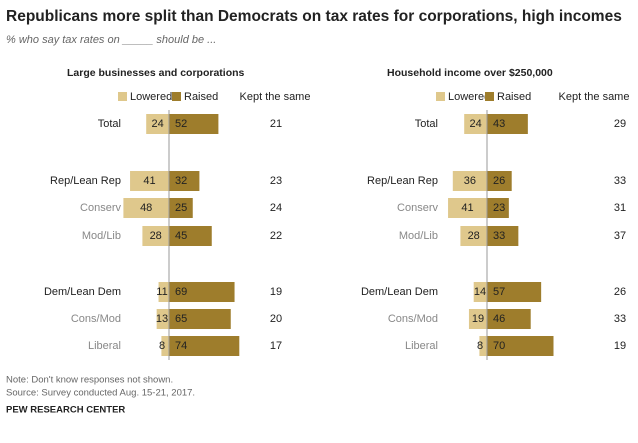  Describe the element at coordinates (181, 124) in the screenshot. I see `bar-label: 52` at that location.